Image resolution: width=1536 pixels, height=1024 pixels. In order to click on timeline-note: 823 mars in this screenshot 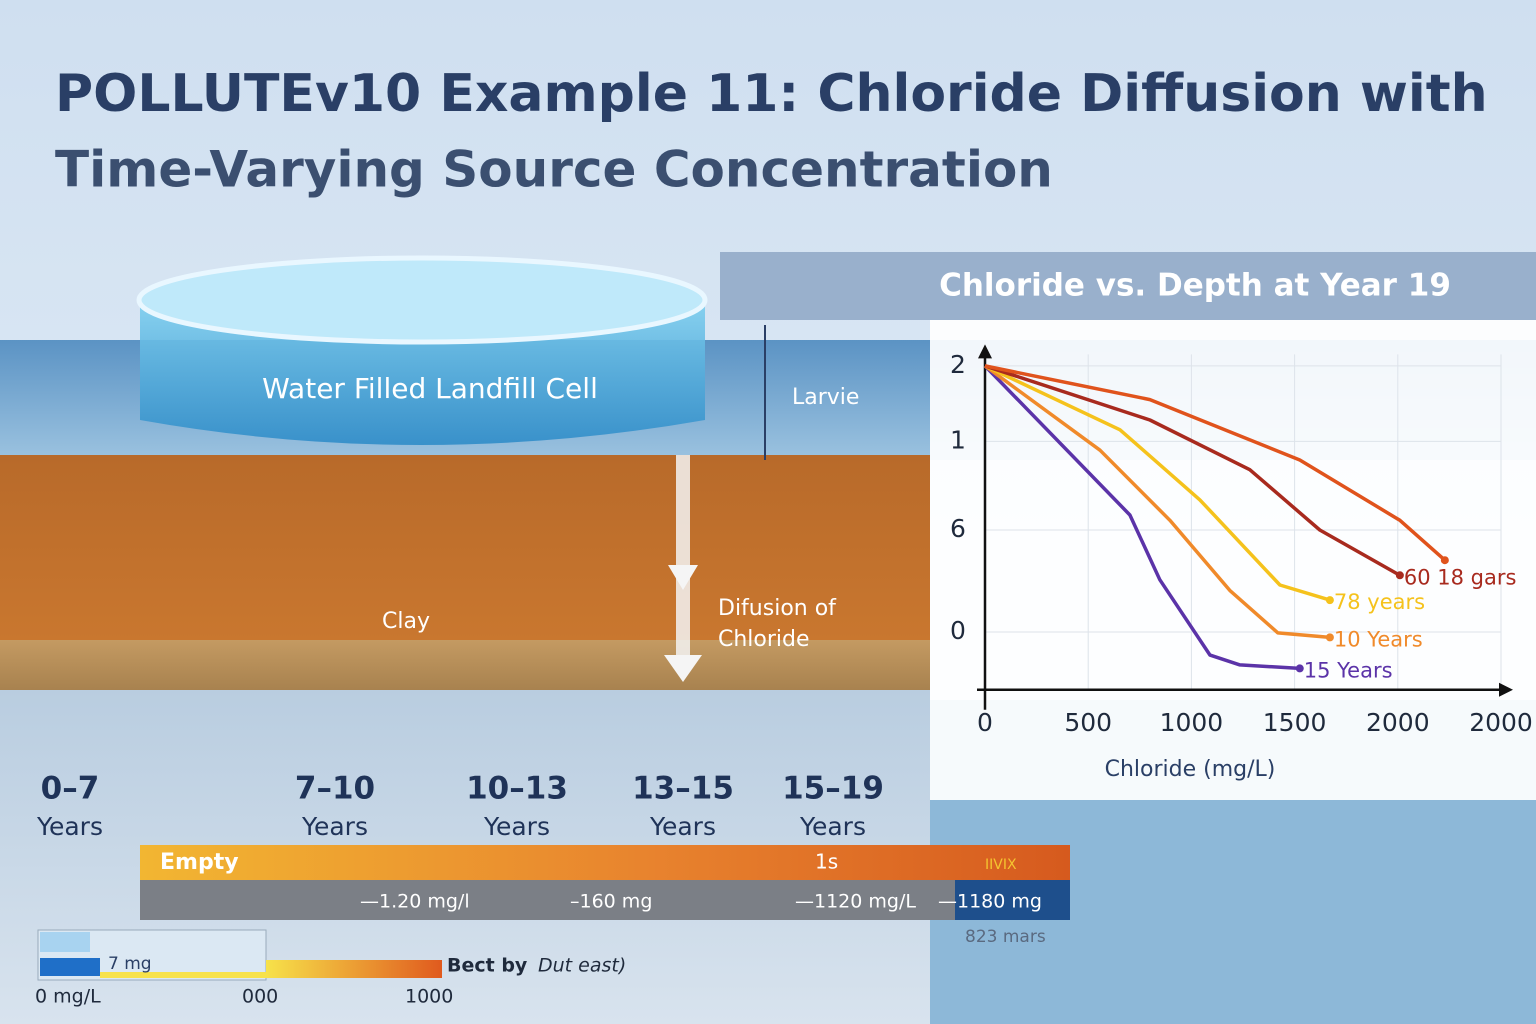, I will do `click(1005, 937)`.